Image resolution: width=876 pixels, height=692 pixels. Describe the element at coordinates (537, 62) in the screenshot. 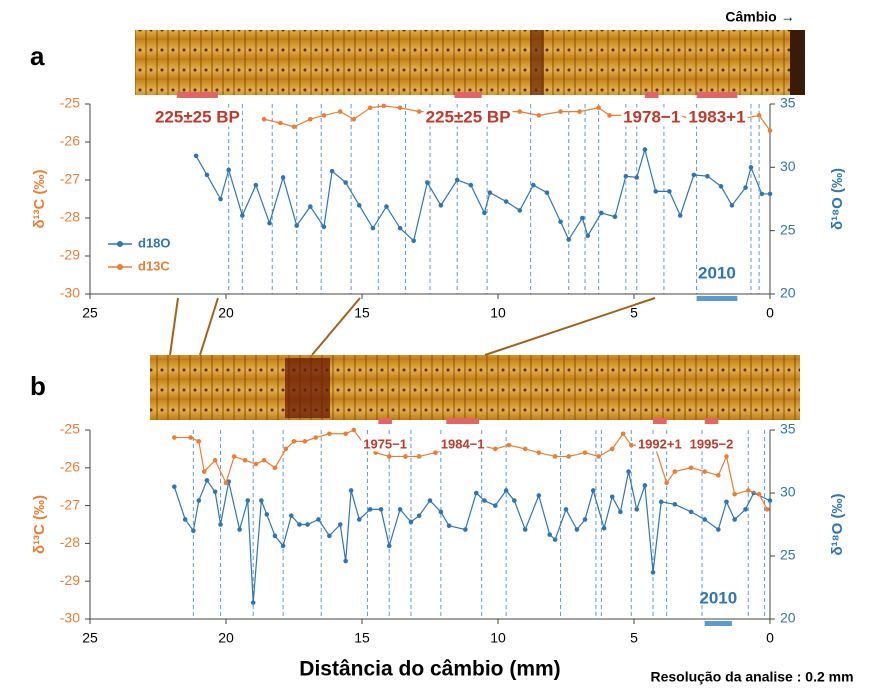

I see `dark-band` at that location.